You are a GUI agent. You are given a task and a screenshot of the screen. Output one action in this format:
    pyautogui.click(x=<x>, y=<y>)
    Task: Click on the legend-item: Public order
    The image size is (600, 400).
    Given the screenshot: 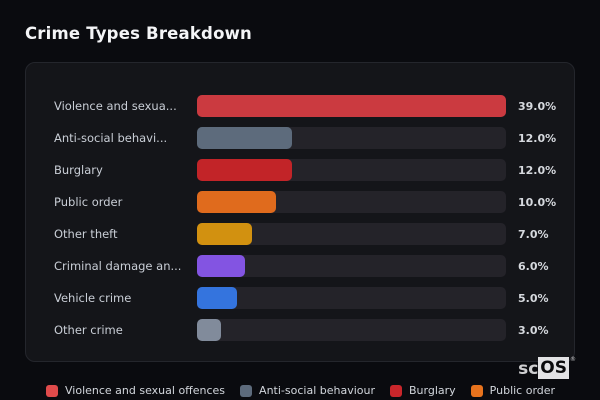 What is the action you would take?
    pyautogui.click(x=513, y=390)
    